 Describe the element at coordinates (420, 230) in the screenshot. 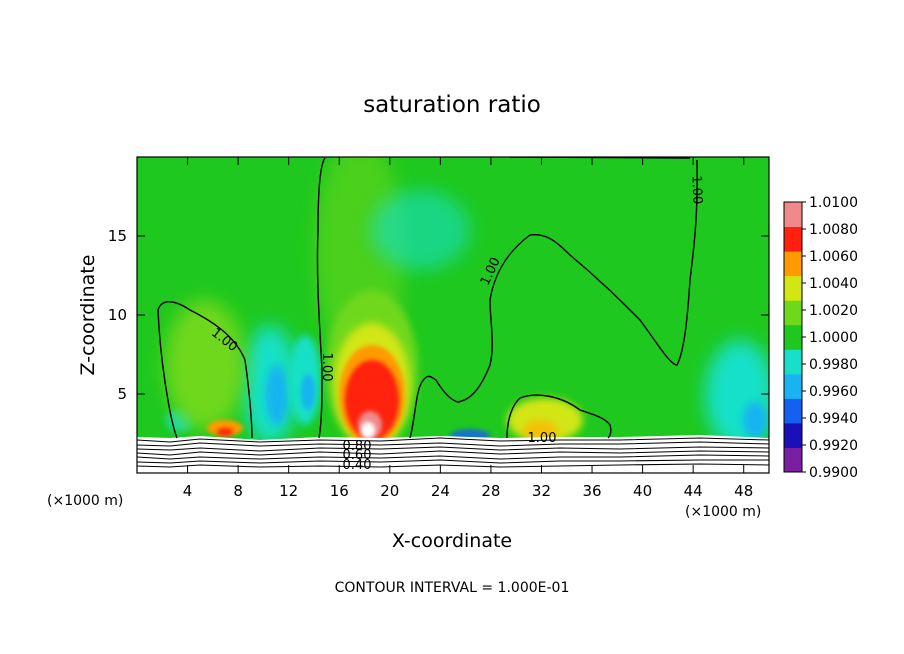

I see `subsaturated-patch` at that location.